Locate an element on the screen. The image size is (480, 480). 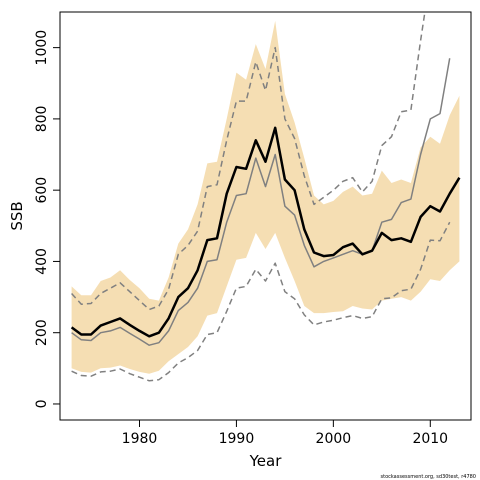
y-tick-label: 600 is located at coordinates (42, 190).